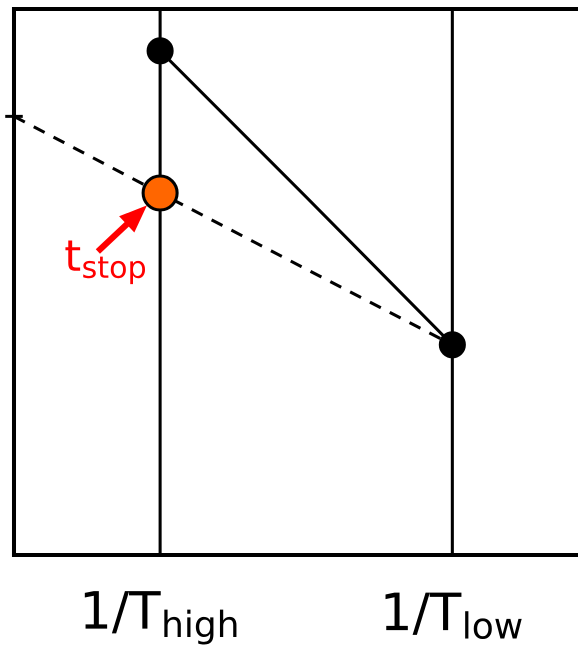  Describe the element at coordinates (105, 262) in the screenshot. I see `annotation: t$_{stop}$` at that location.